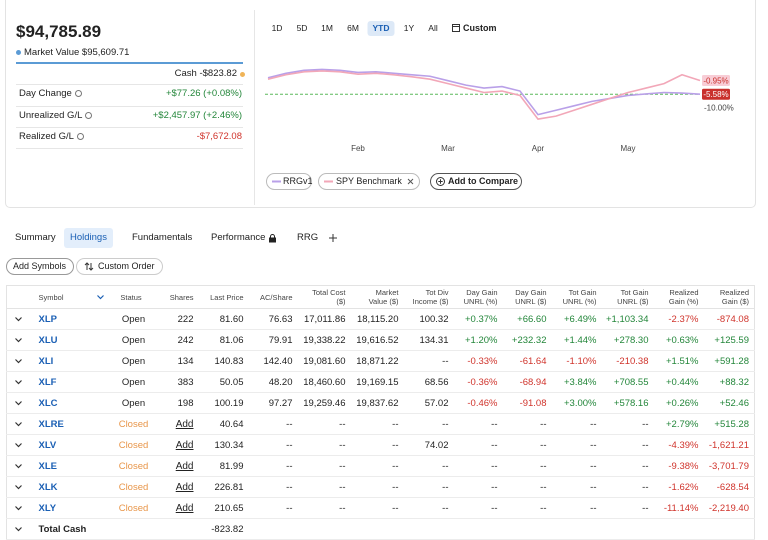  I want to click on cell: +66.60, so click(527, 319).